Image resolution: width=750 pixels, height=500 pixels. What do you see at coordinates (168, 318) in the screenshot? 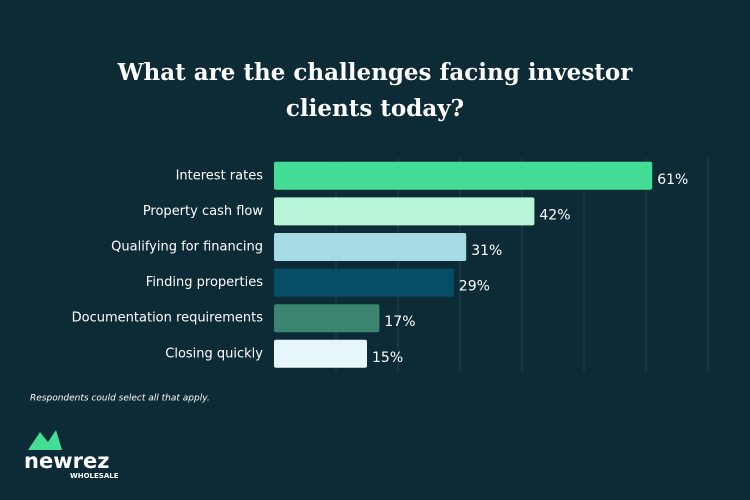
I see `y-tick-label: Documentation requirements` at bounding box center [168, 318].